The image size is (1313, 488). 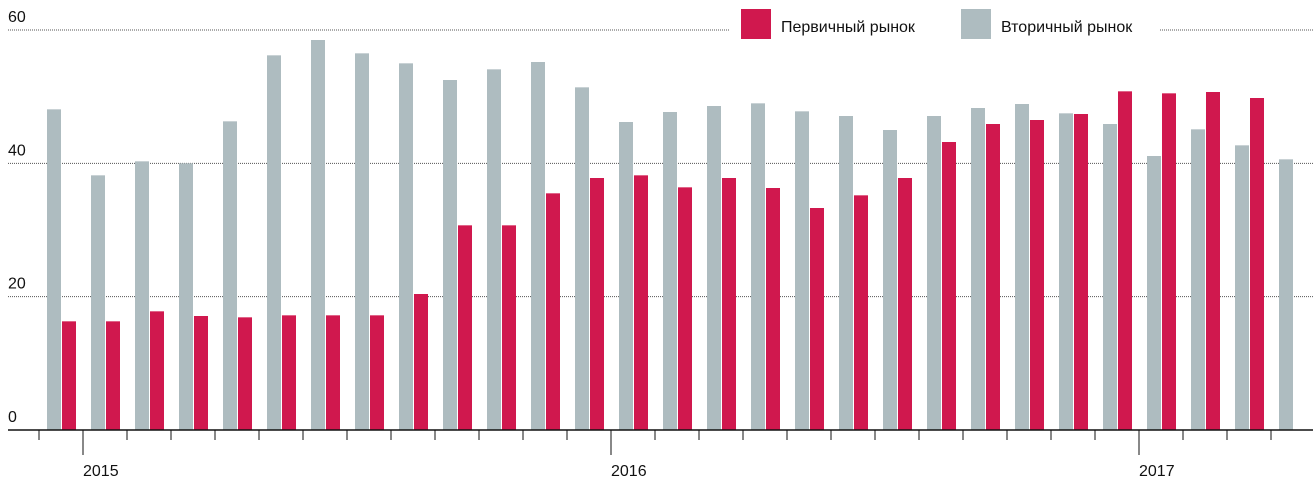 What do you see at coordinates (945, 26) in the screenshot?
I see `legend-background` at bounding box center [945, 26].